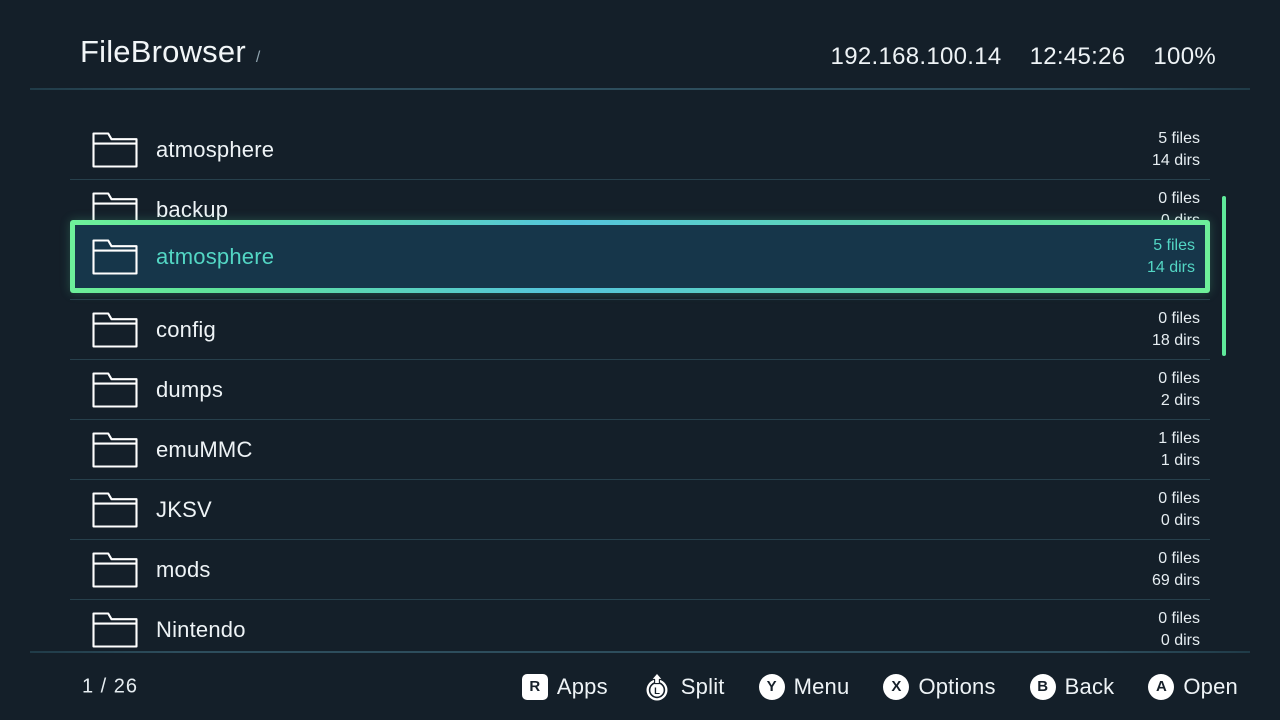  What do you see at coordinates (1042, 686) in the screenshot?
I see `button-b-icon: B` at bounding box center [1042, 686].